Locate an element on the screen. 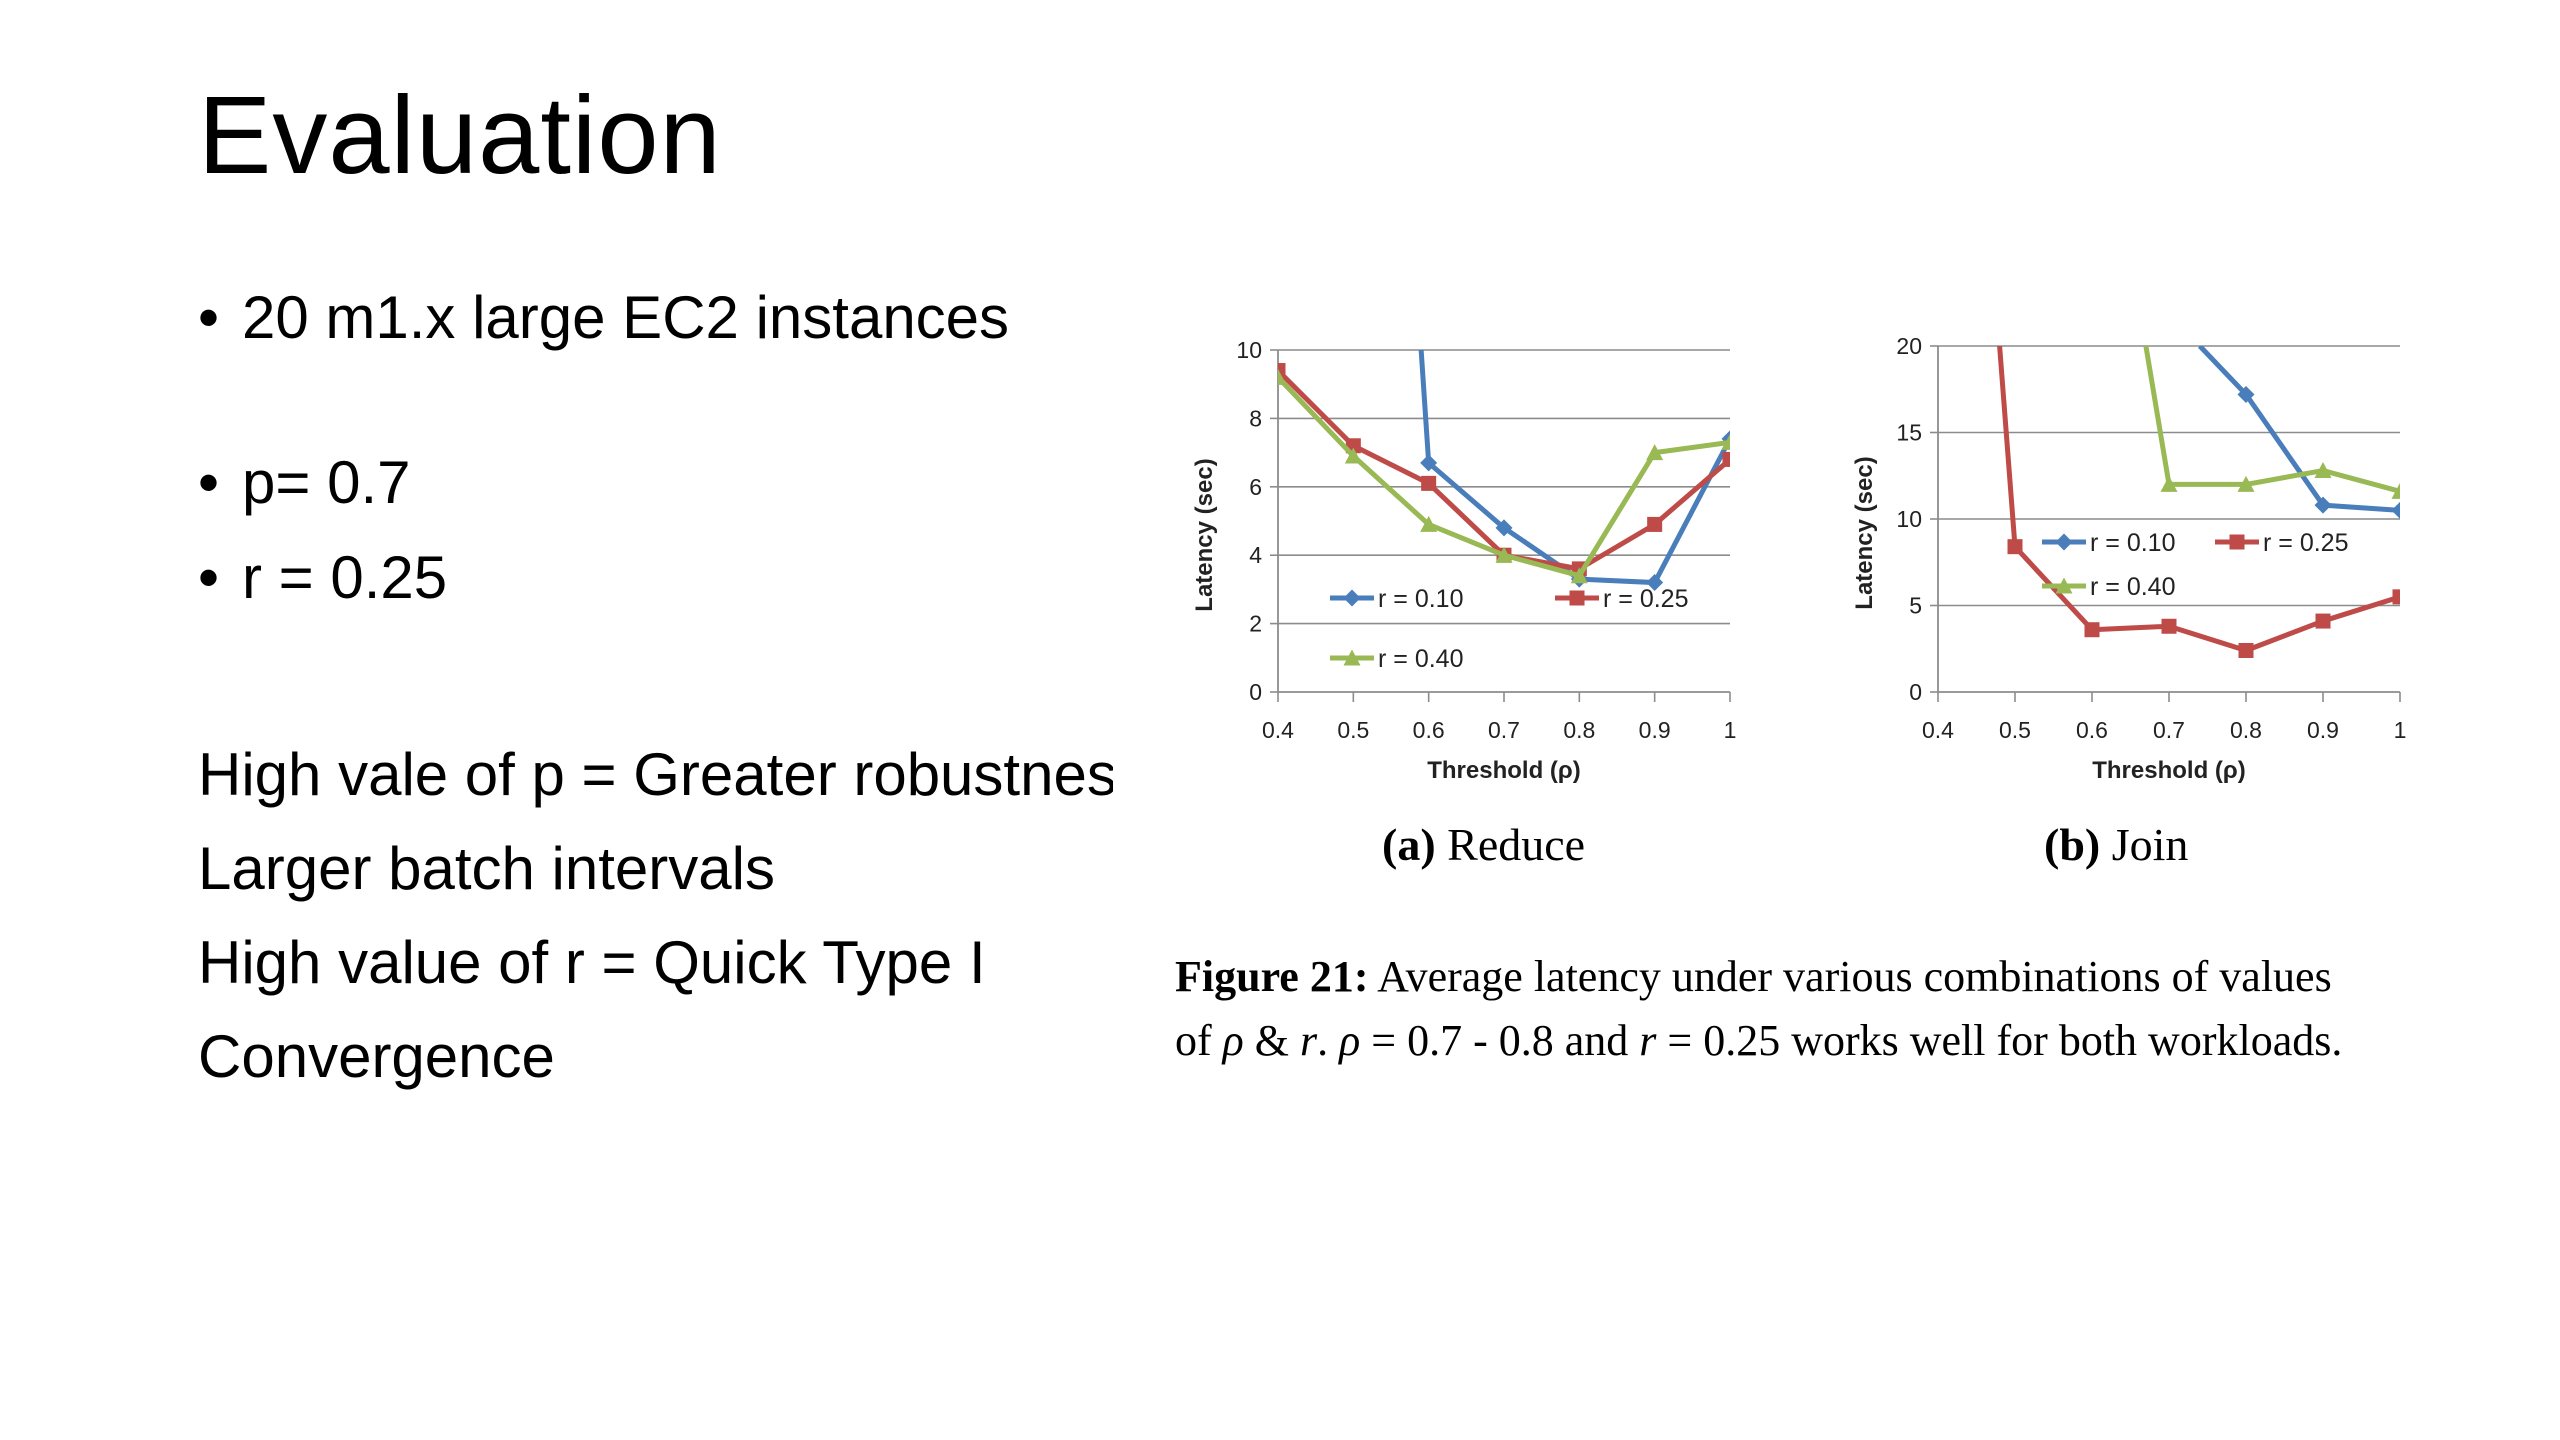  join-line-r040 is located at coordinates (2271, 420).